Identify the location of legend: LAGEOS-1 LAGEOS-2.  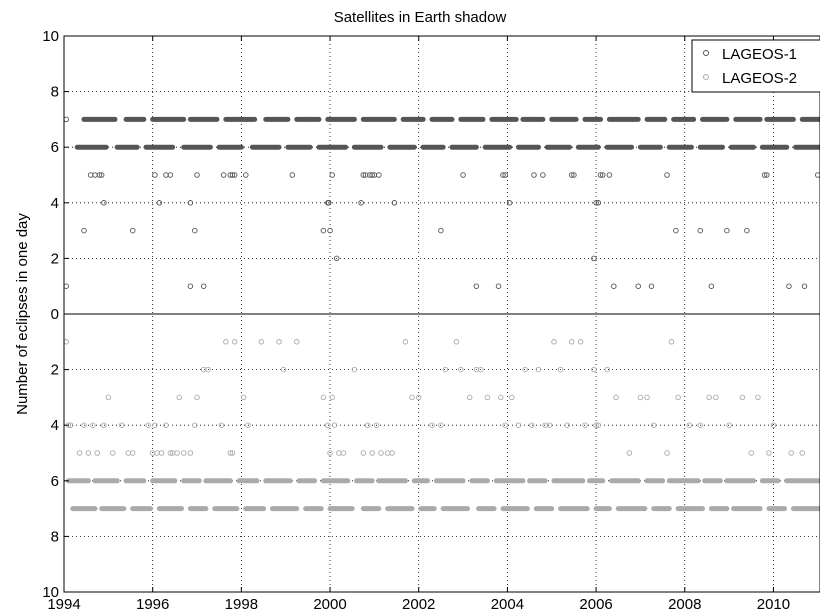
(755, 66).